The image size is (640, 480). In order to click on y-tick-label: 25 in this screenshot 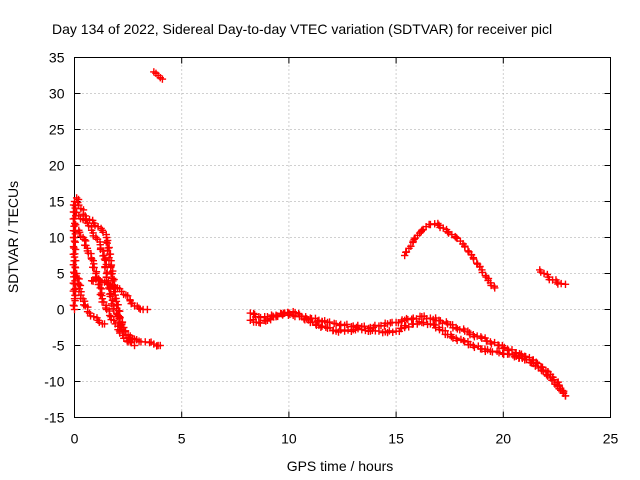, I will do `click(57, 130)`.